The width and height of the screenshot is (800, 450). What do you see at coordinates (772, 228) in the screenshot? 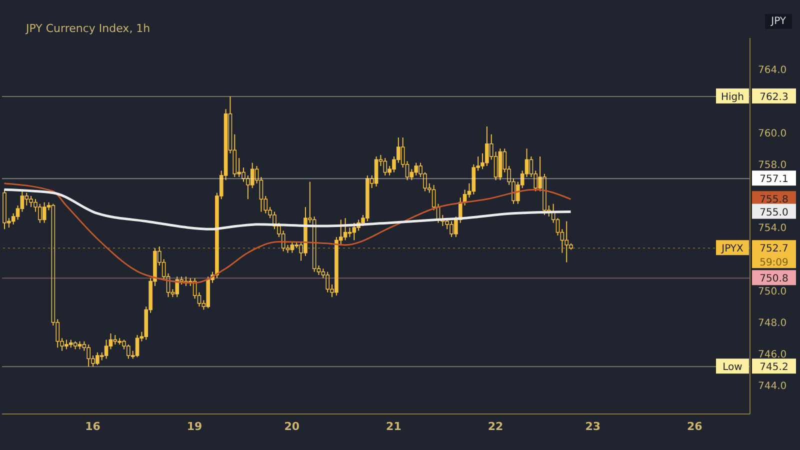
I see `y-tick-label: 754.0` at bounding box center [772, 228].